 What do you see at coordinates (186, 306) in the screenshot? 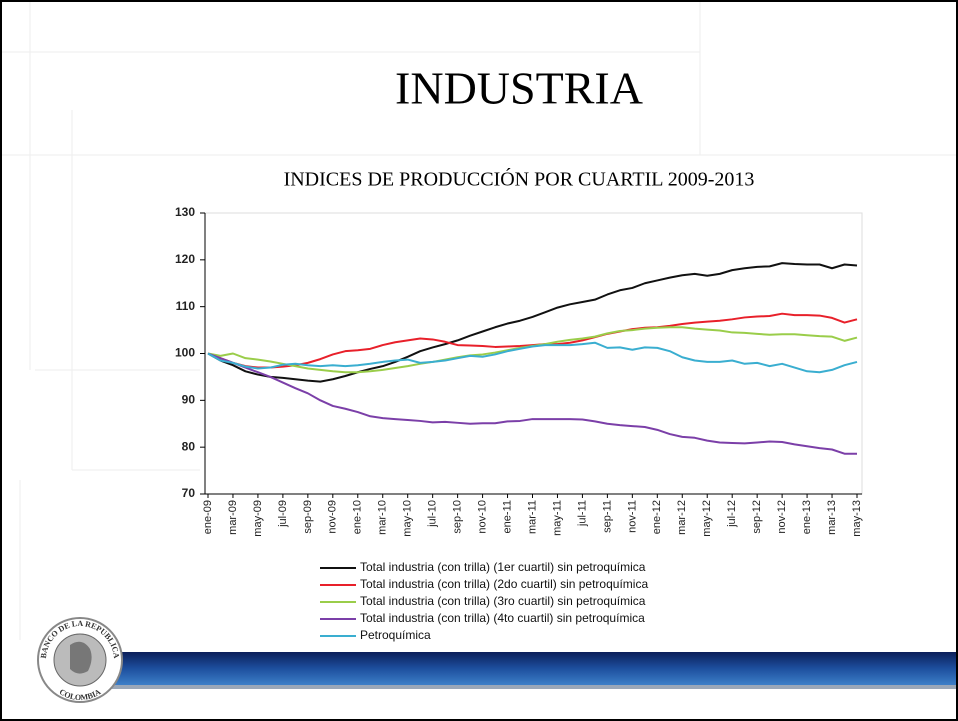
I see `y-tick-label: 110` at bounding box center [186, 306].